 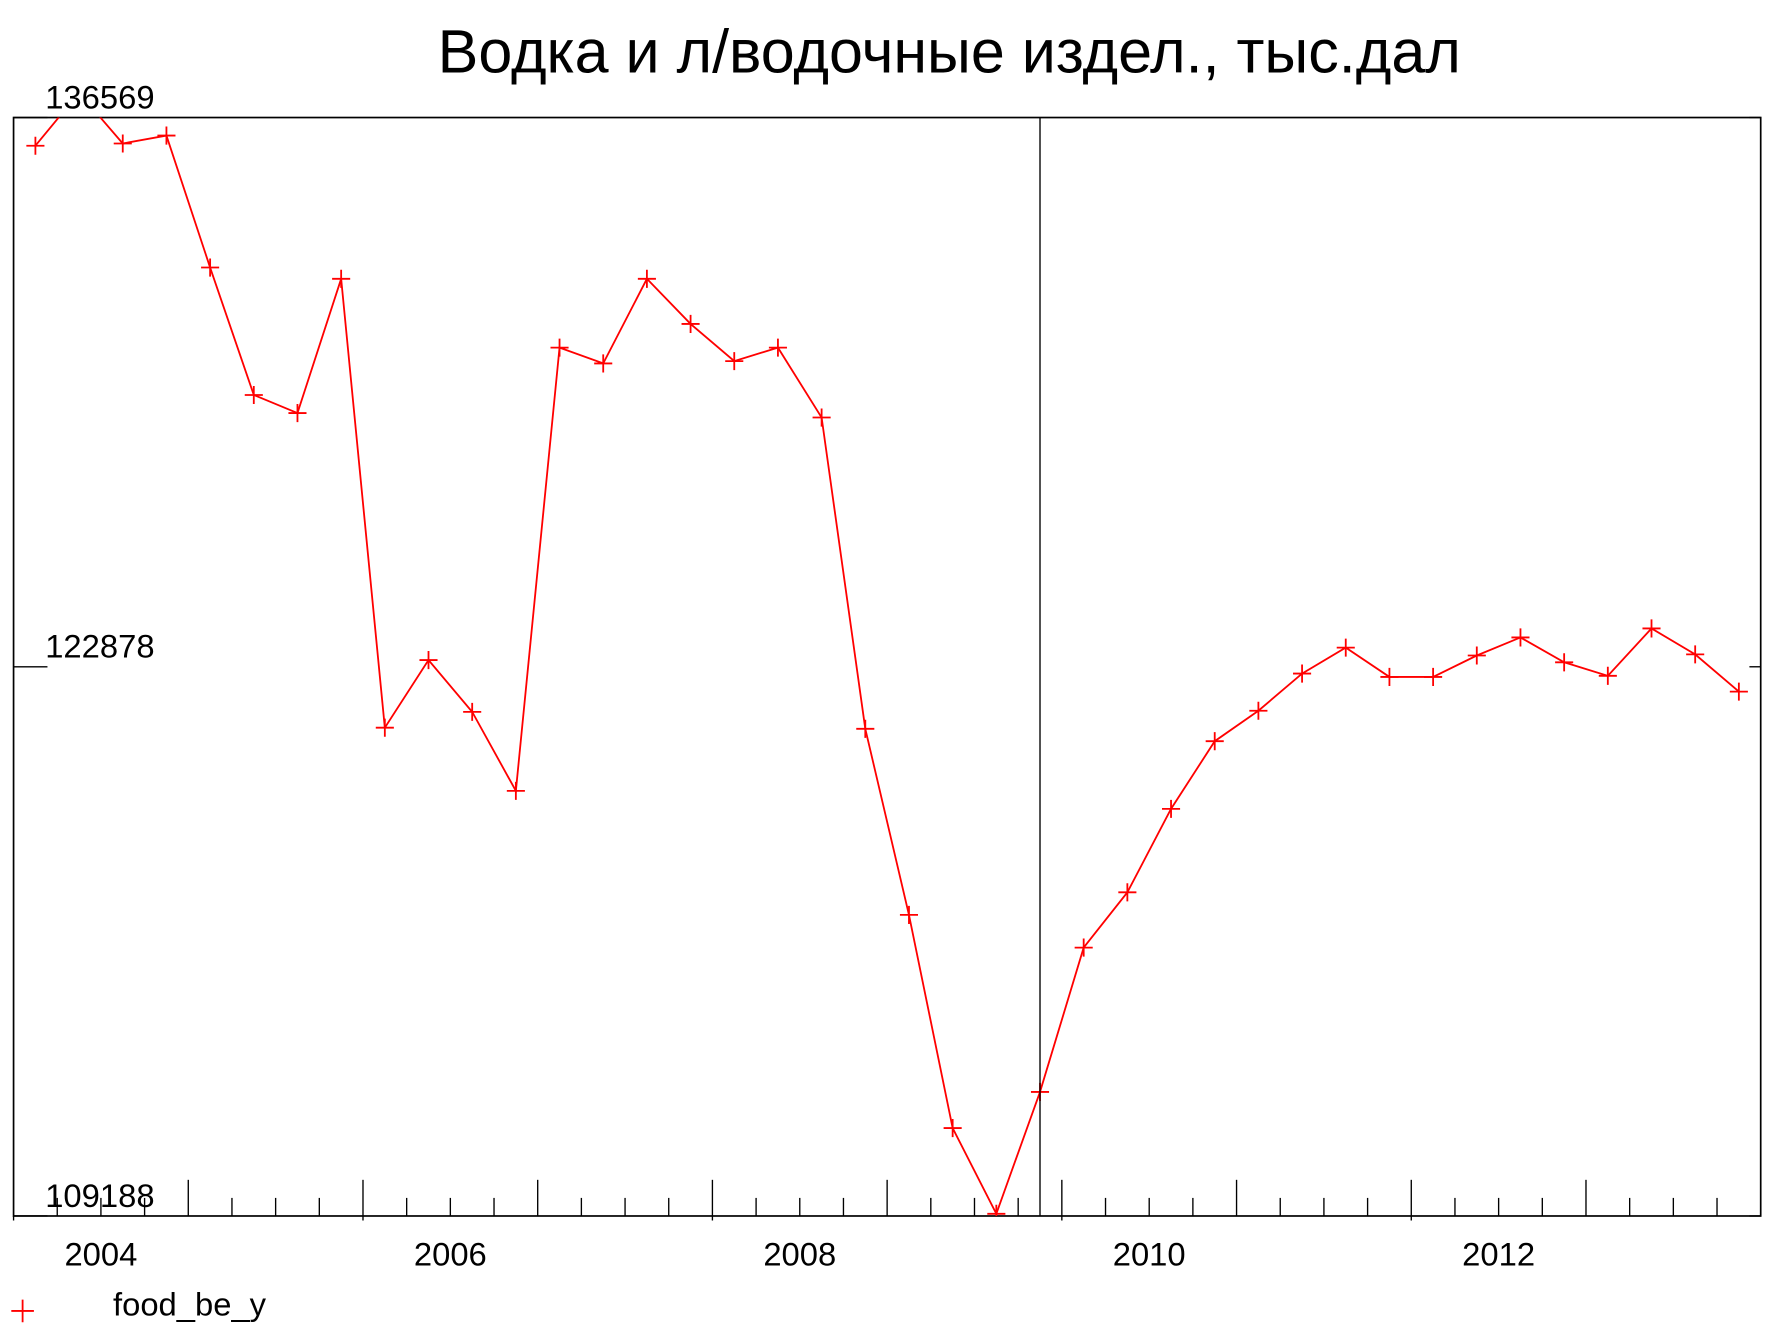 What do you see at coordinates (1149, 1254) in the screenshot?
I see `x-tick-label: 2010` at bounding box center [1149, 1254].